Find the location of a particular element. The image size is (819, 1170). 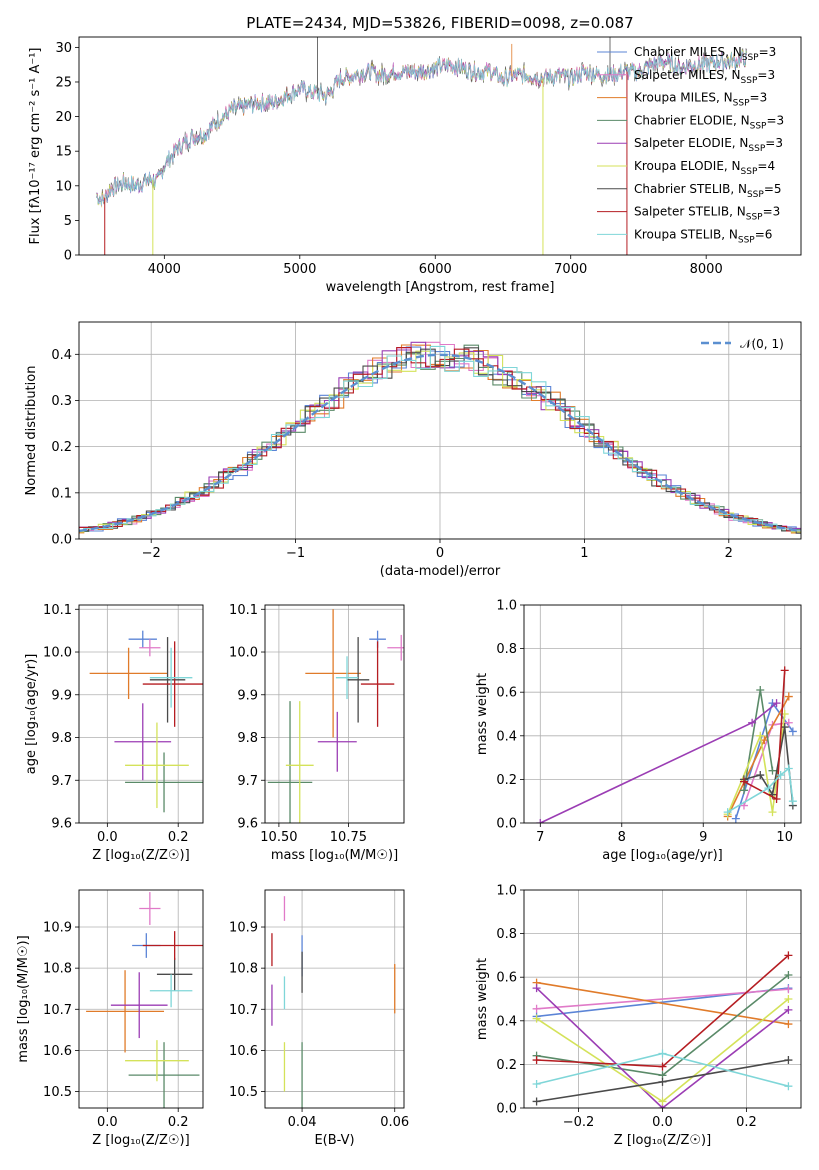

normal-distribution-curve is located at coordinates (440, 443).